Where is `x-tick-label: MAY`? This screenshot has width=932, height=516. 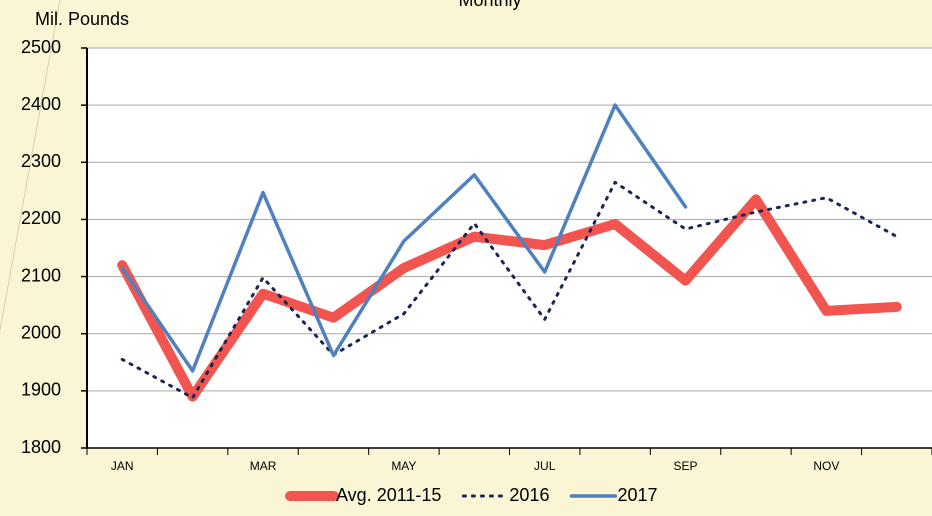 x-tick-label: MAY is located at coordinates (403, 466).